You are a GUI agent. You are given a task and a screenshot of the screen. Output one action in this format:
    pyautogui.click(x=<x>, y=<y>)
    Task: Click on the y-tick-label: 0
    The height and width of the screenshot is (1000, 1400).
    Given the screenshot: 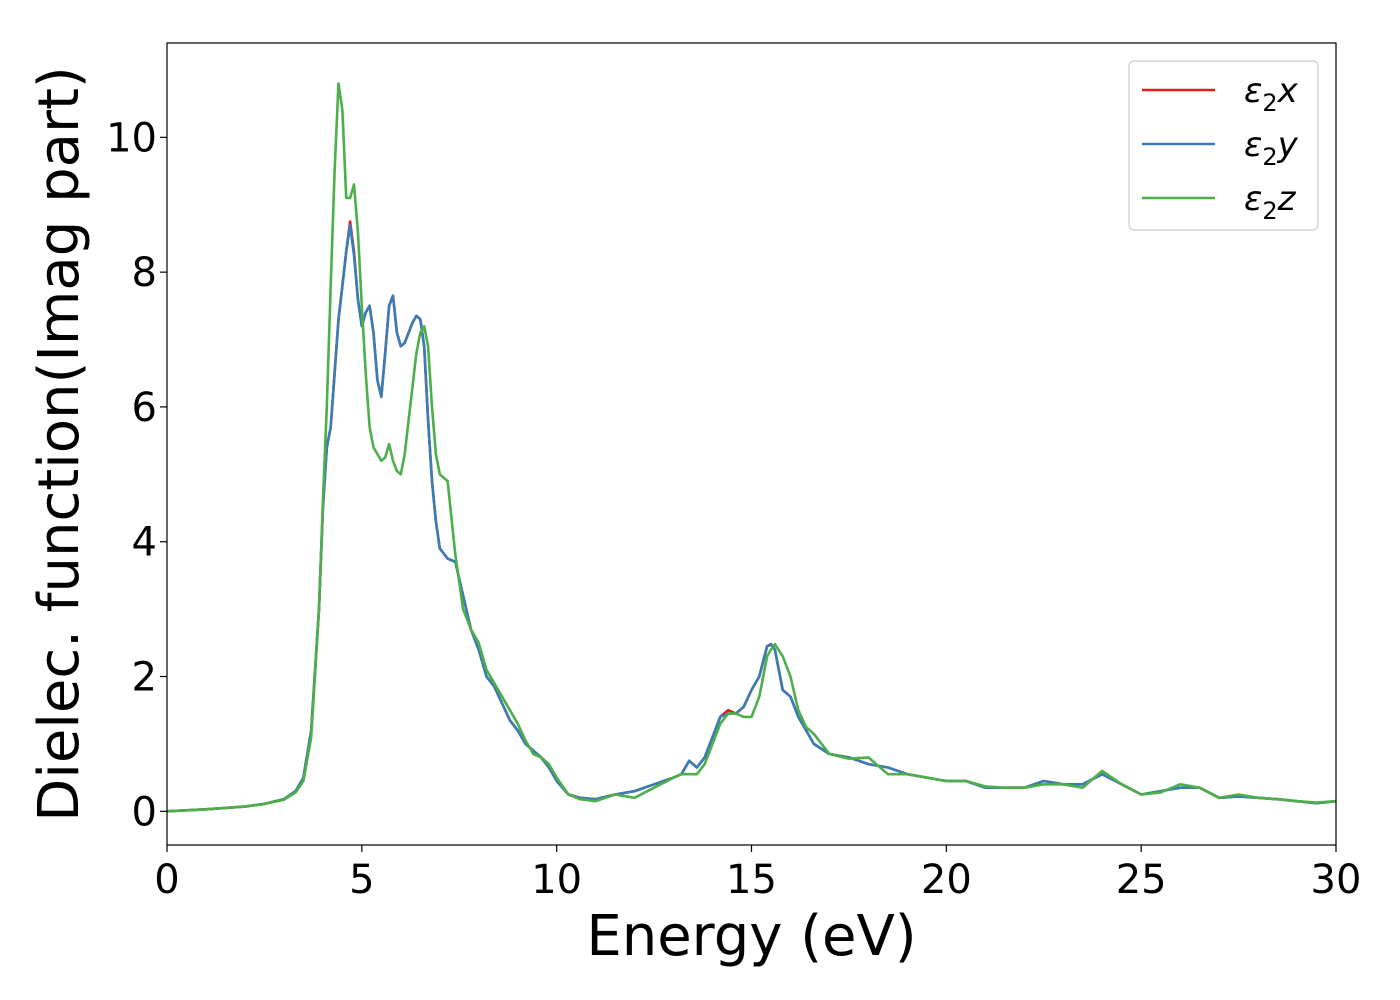 What is the action you would take?
    pyautogui.click(x=144, y=812)
    